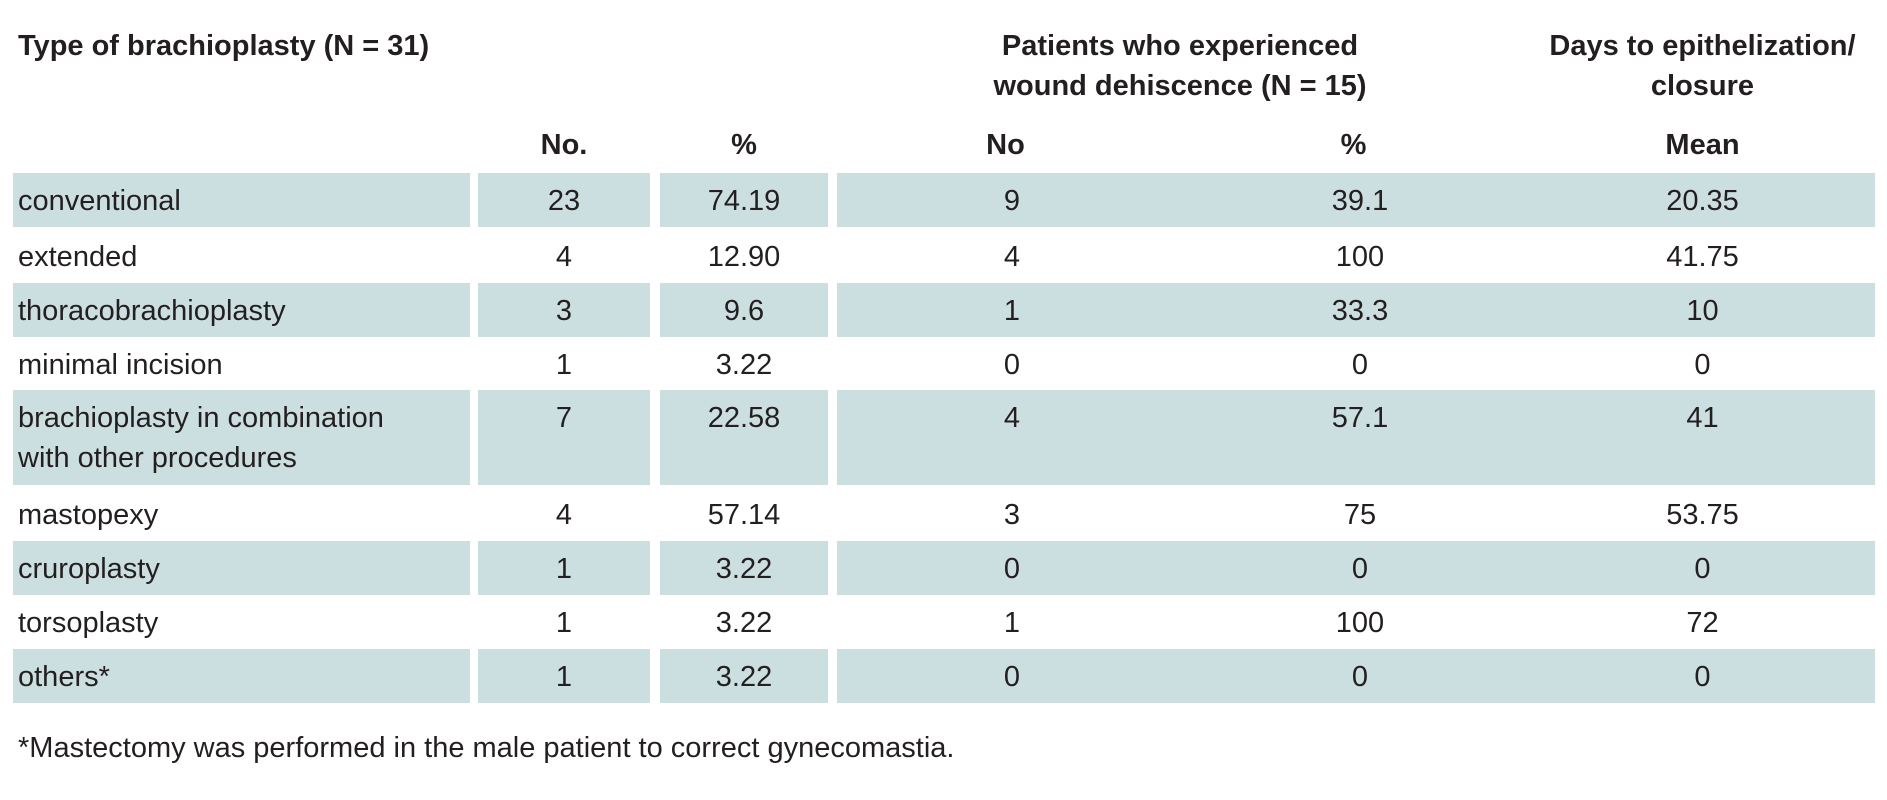 This screenshot has height=800, width=1887. What do you see at coordinates (1360, 310) in the screenshot?
I see `cell-dehiscence-pct: 33.3` at bounding box center [1360, 310].